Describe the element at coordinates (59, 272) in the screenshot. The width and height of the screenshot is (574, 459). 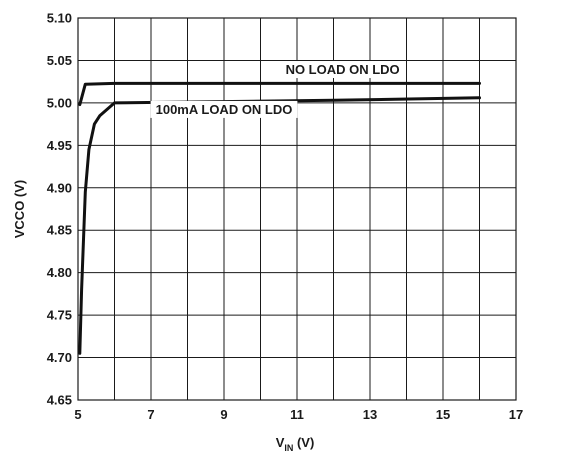
I see `y-tick-label: 4.80` at that location.